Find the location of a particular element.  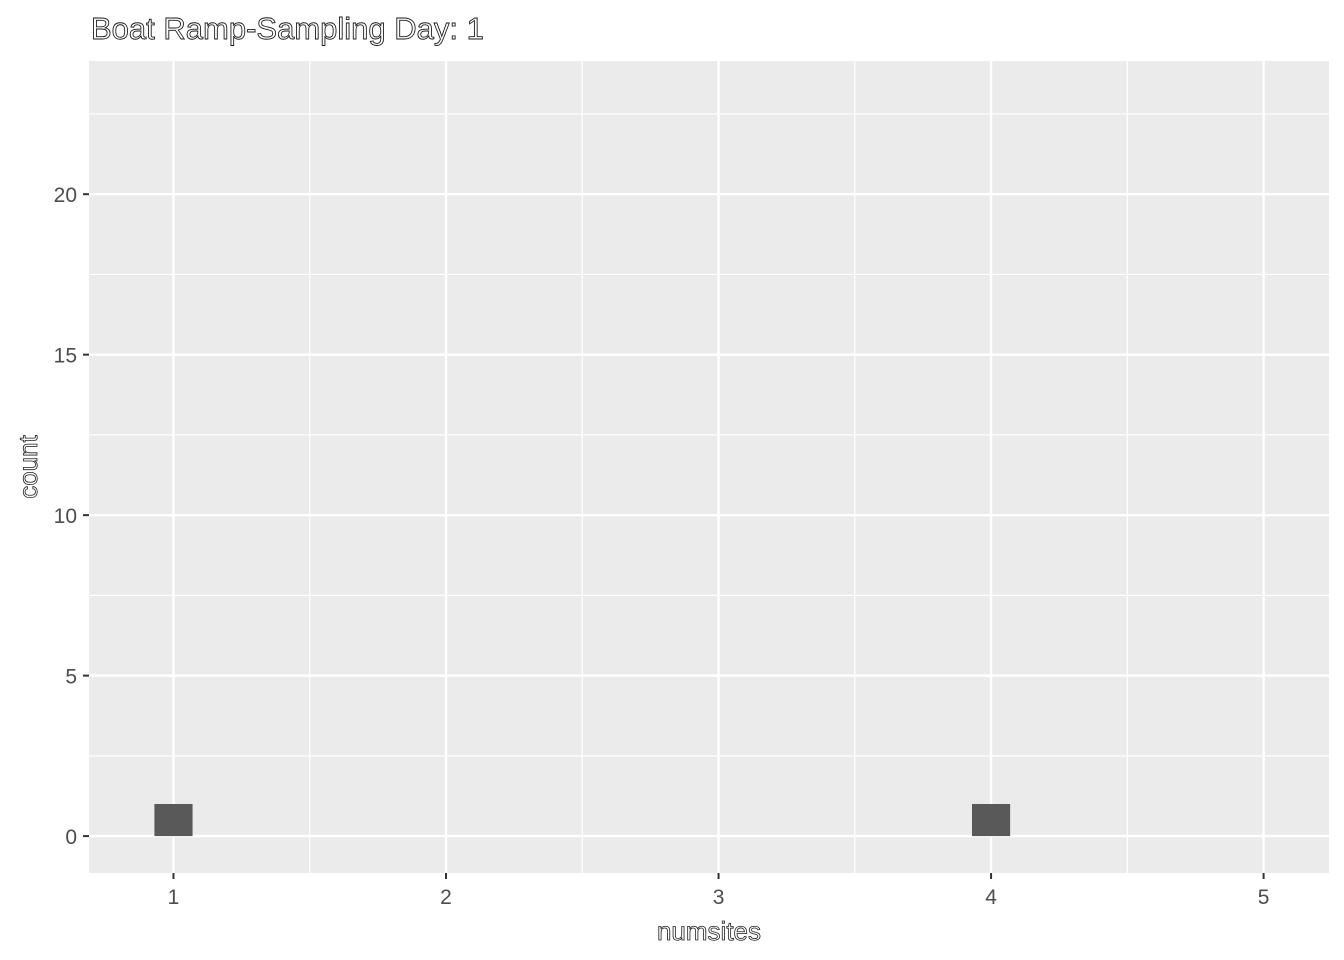

y-tick-label: 20 is located at coordinates (65, 195).